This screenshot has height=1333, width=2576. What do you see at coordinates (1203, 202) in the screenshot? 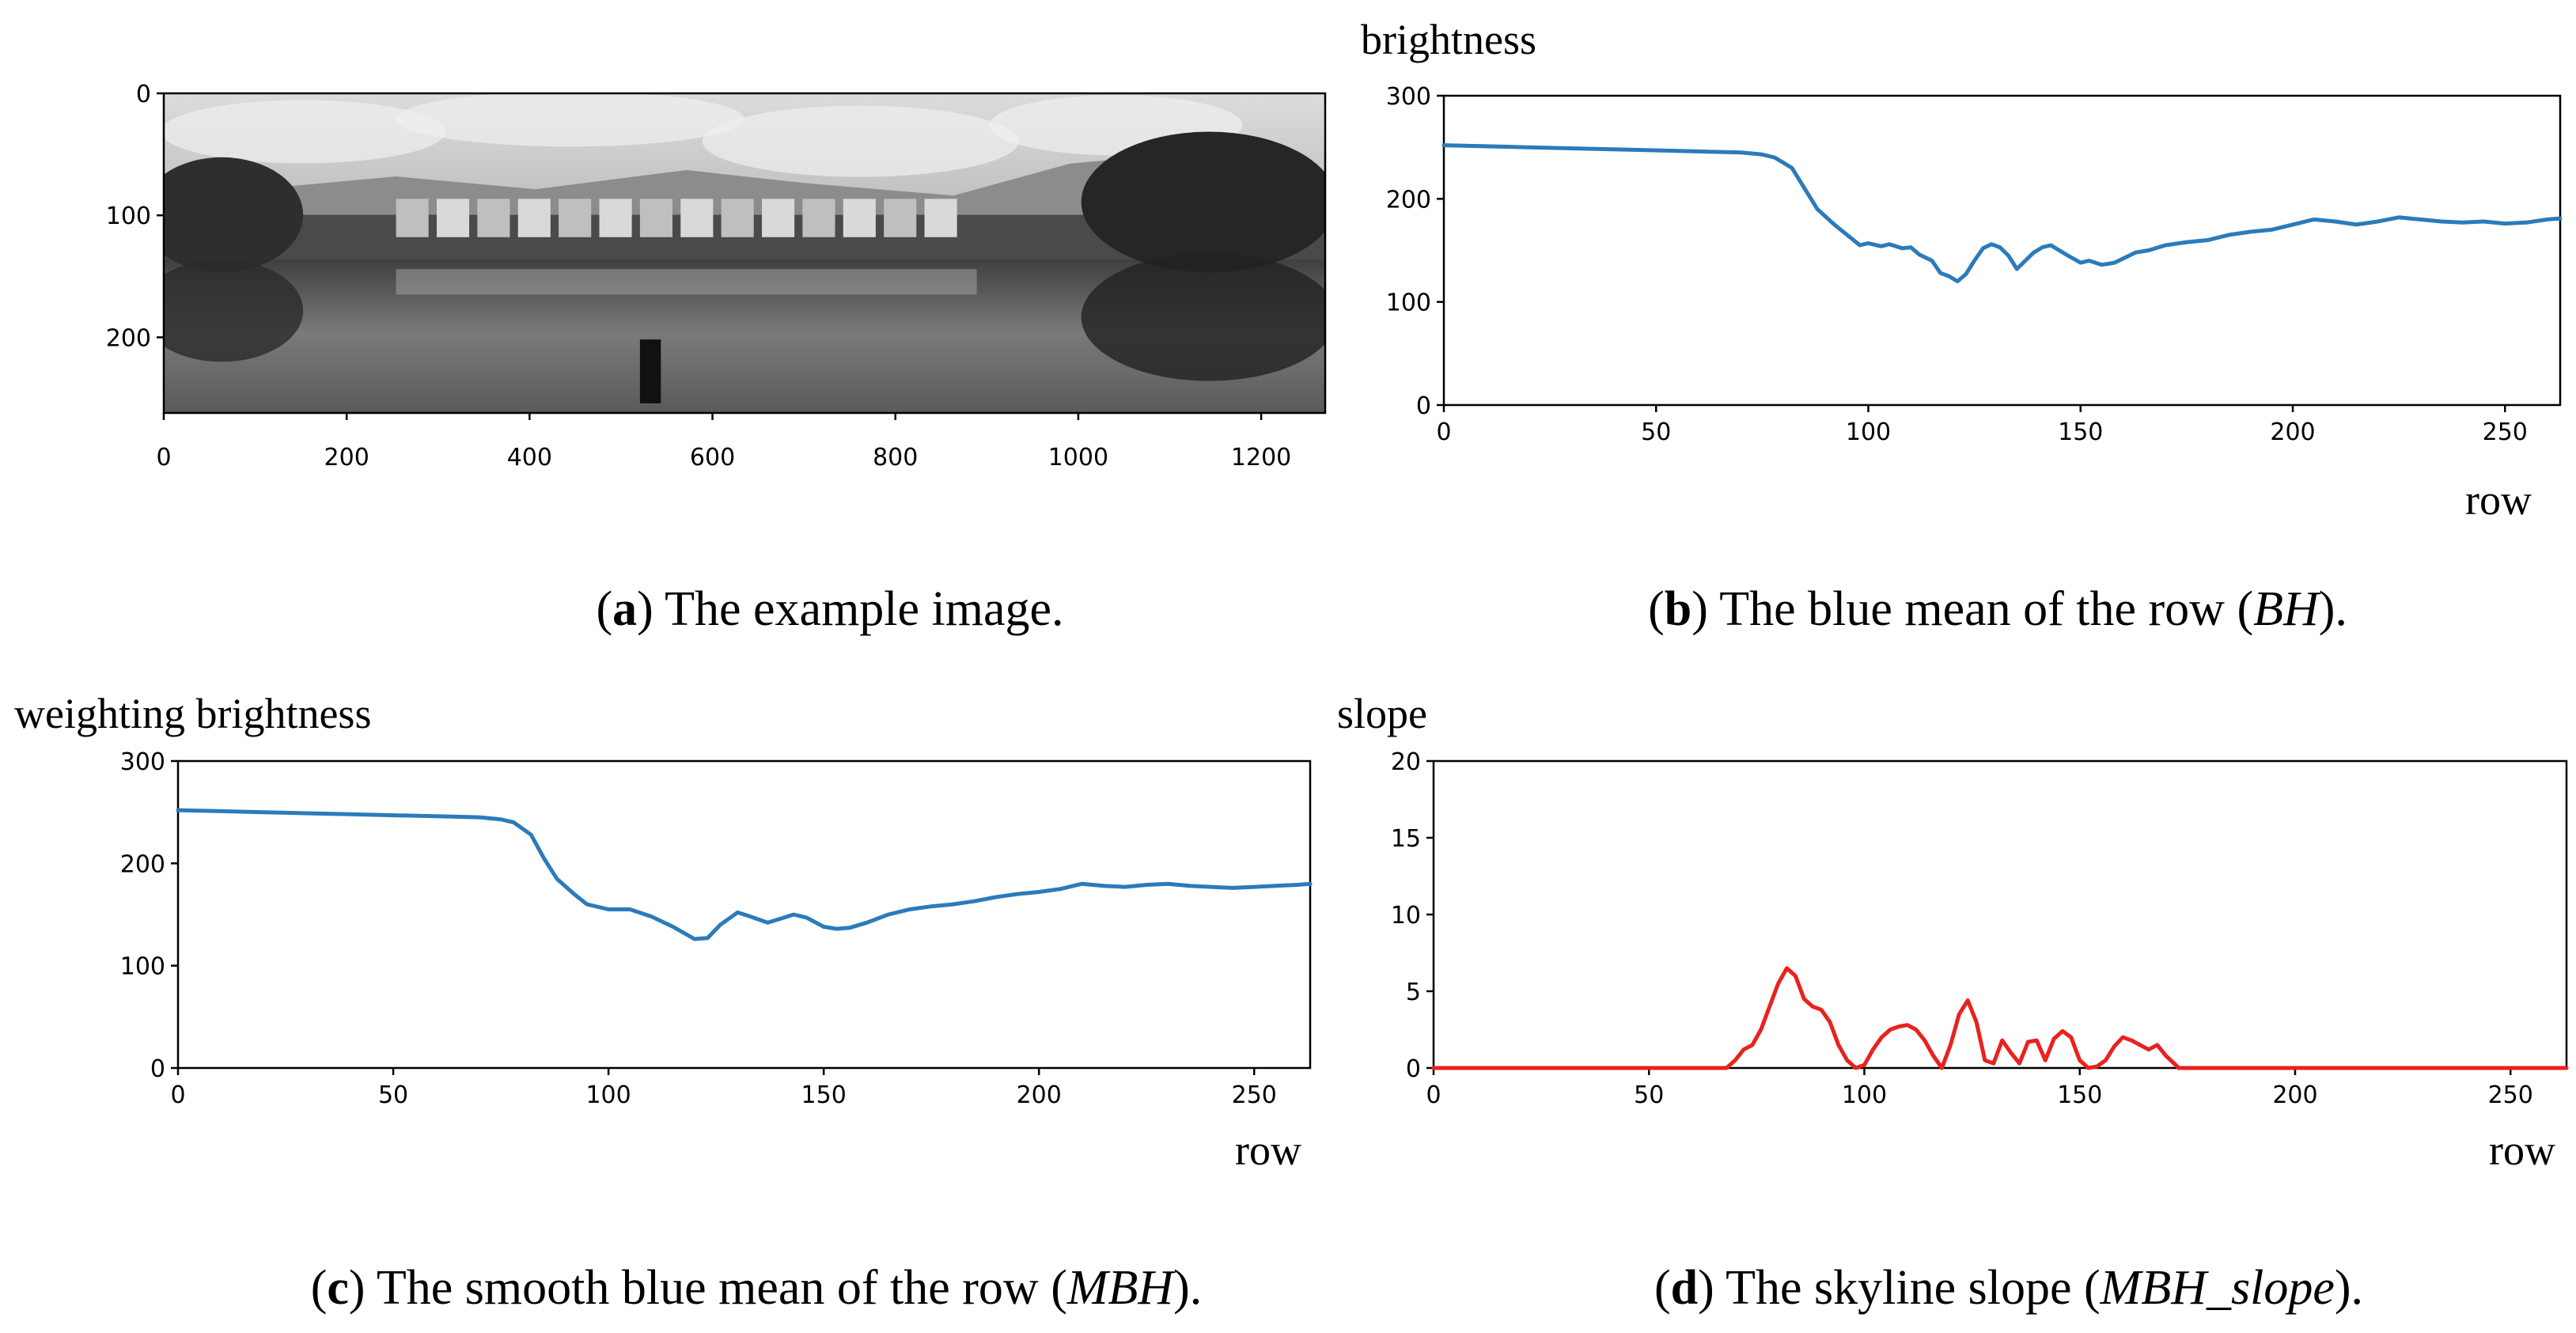
I see `trees-right` at bounding box center [1203, 202].